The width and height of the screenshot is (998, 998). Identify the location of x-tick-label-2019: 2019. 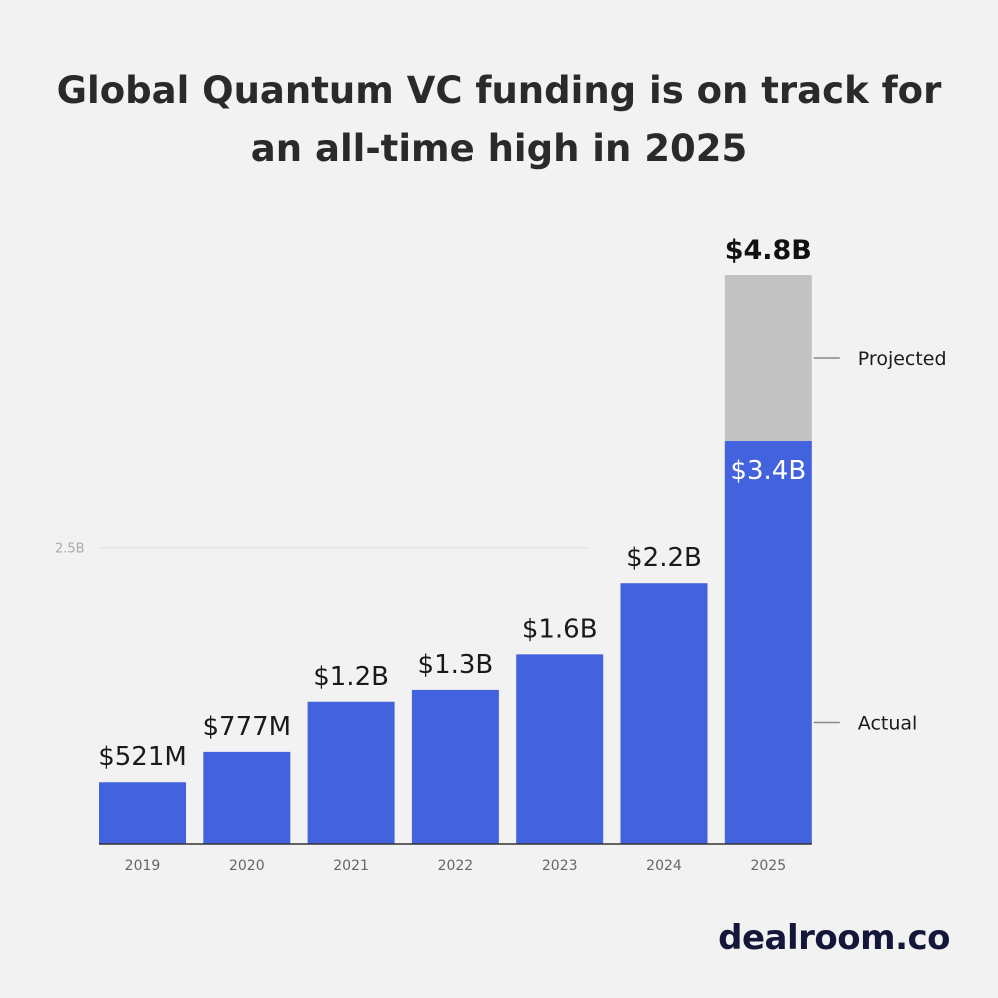
(143, 866).